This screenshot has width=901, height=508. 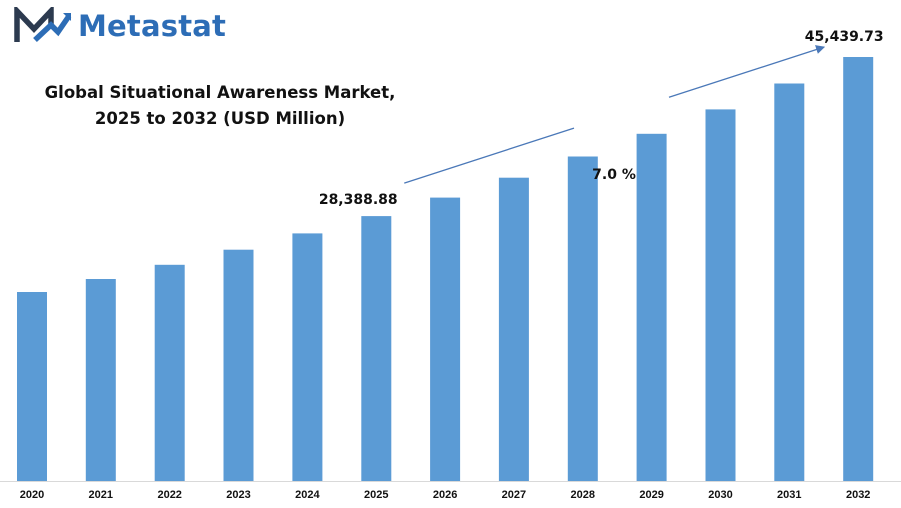 What do you see at coordinates (43, 25) in the screenshot?
I see `metastat-logo-icon` at bounding box center [43, 25].